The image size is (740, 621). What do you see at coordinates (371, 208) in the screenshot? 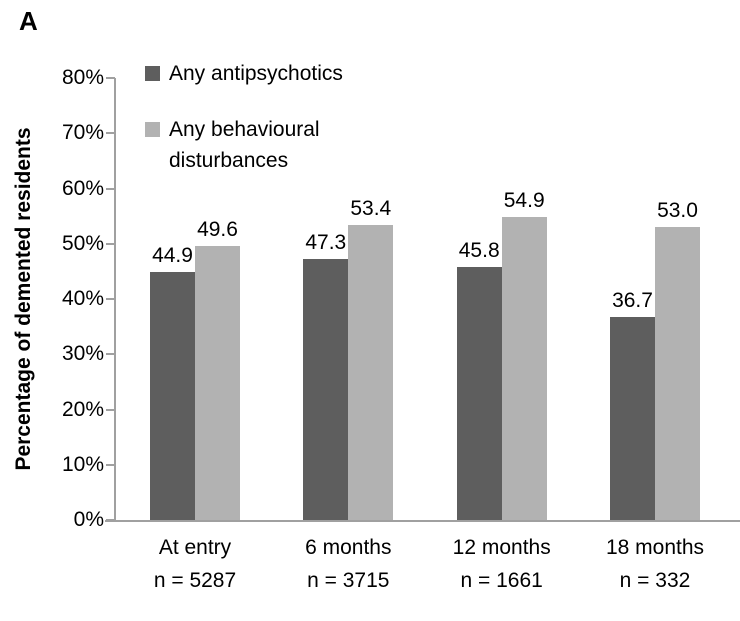
I see `value-label-1-1: 53.4` at bounding box center [371, 208].